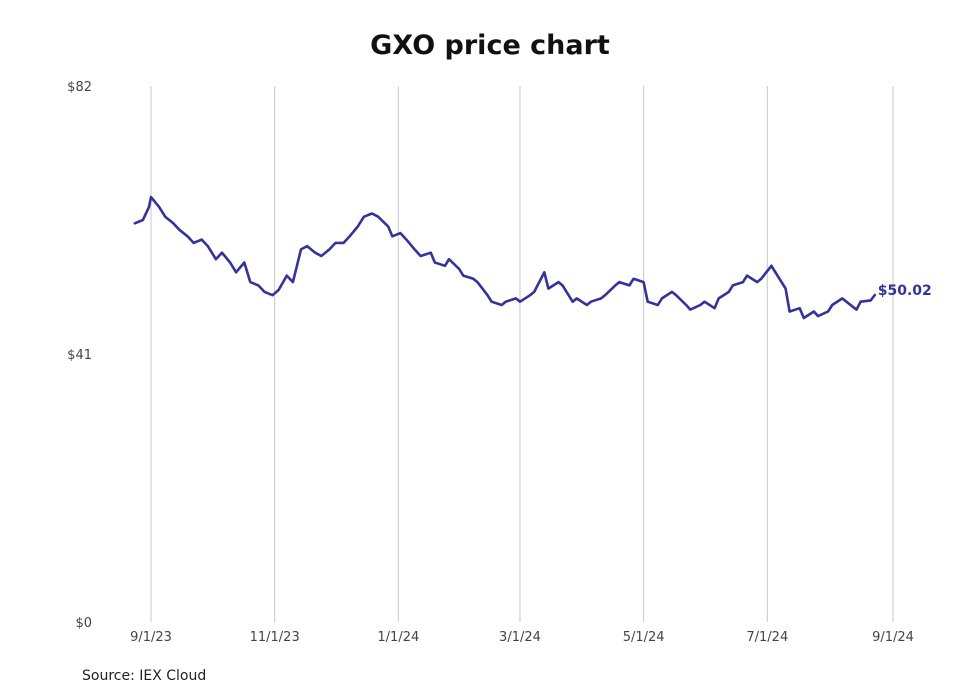  Describe the element at coordinates (398, 637) in the screenshot. I see `x-tick-label: 1/1/24` at that location.